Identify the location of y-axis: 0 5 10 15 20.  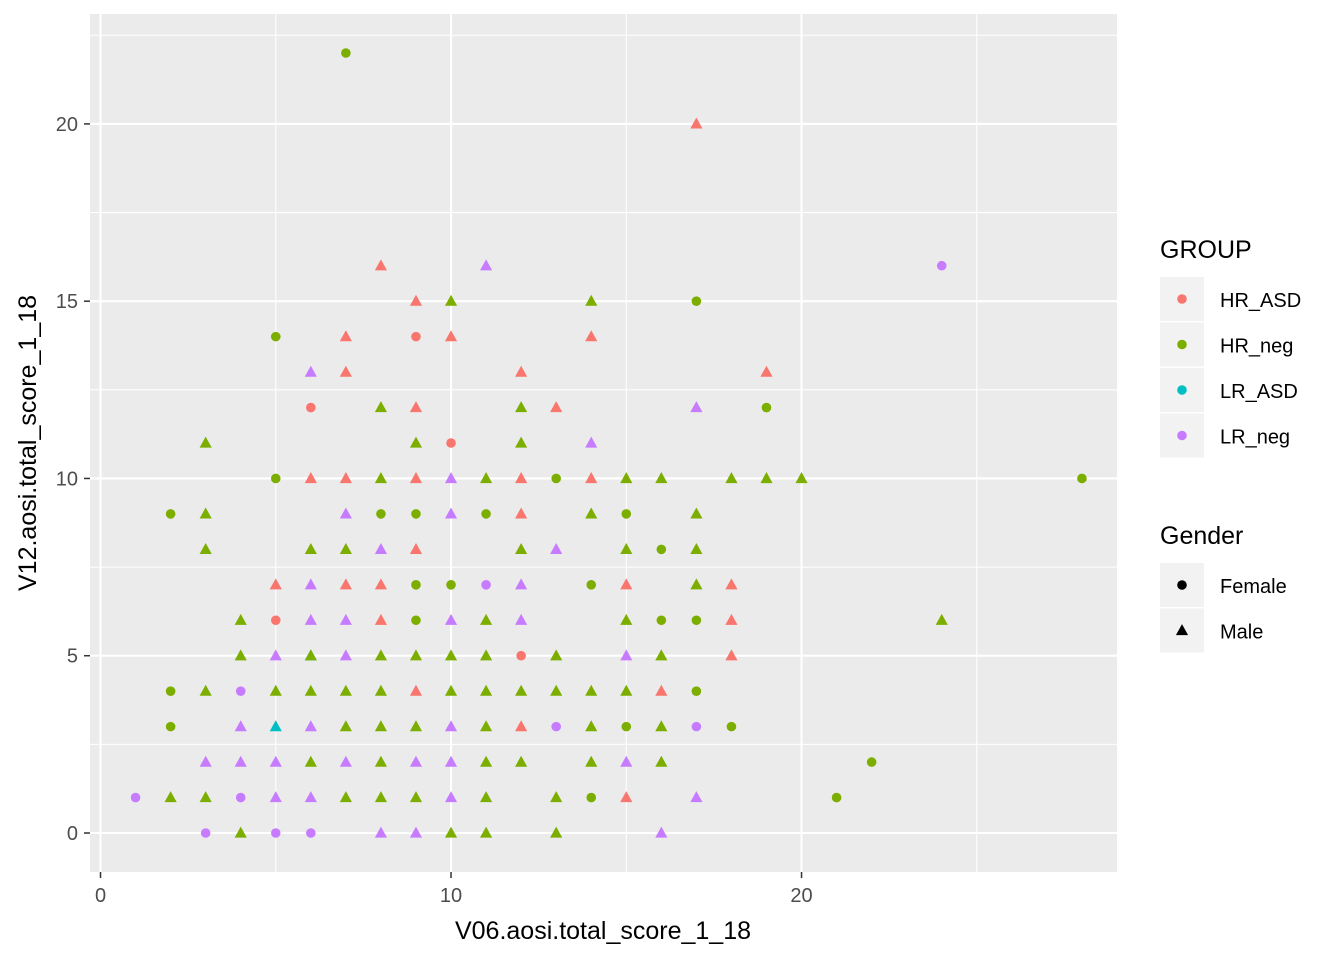
(73, 479).